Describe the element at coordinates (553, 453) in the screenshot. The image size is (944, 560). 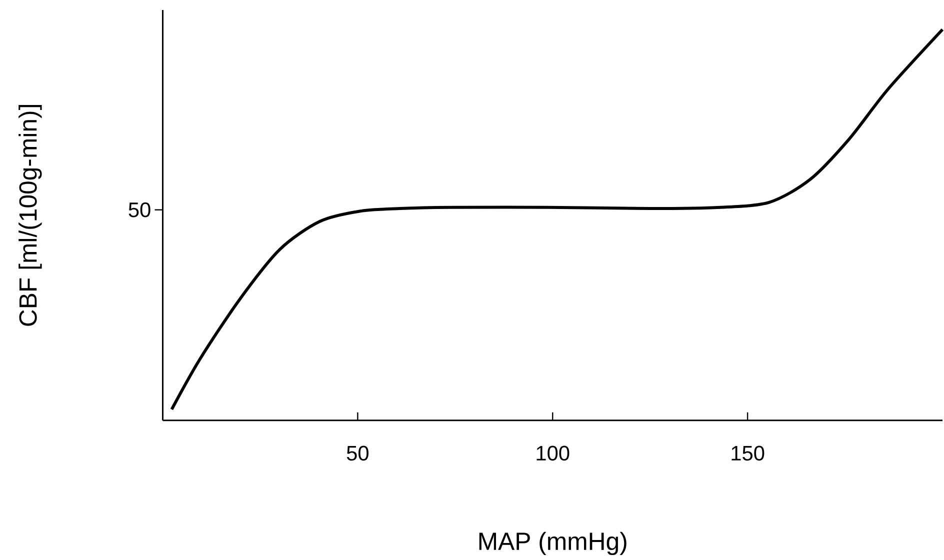
I see `x-tick-label: 100` at that location.